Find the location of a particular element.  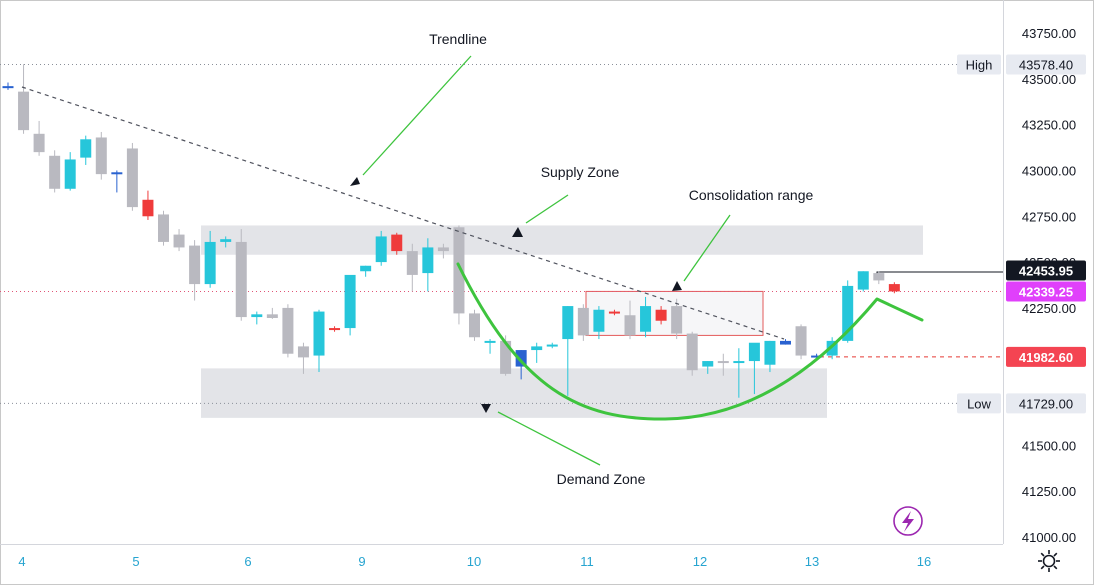

price-label-value: 42453.95 is located at coordinates (1046, 271).